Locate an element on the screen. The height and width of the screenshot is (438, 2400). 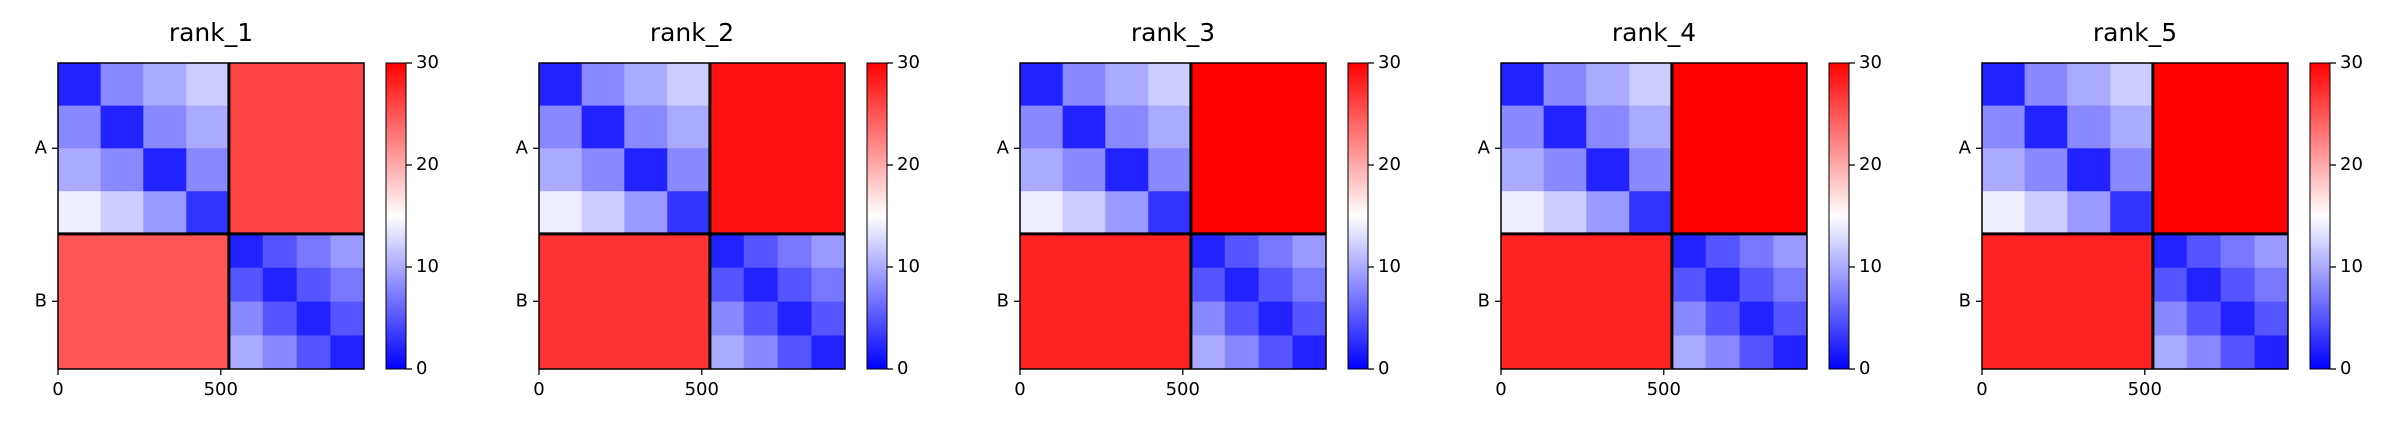
colorbar is located at coordinates (877, 216).